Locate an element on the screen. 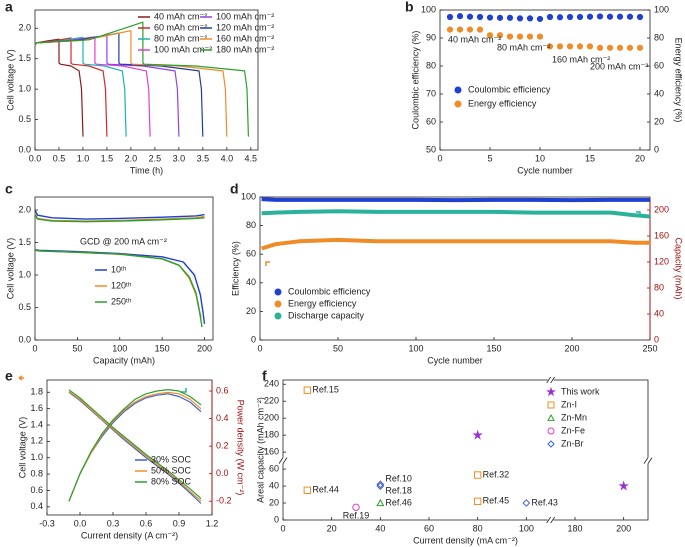  x-tick-label: 15 is located at coordinates (590, 158).